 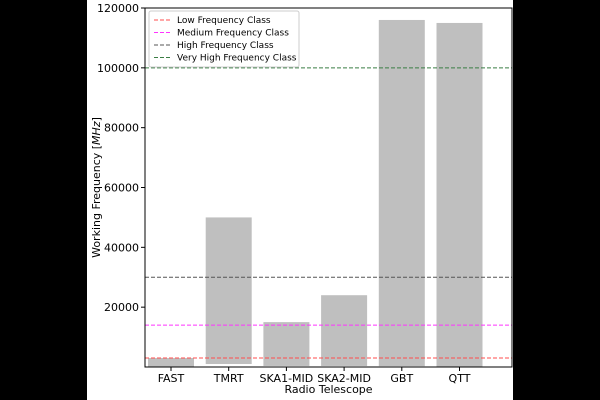 What do you see at coordinates (459, 194) in the screenshot?
I see `bar-qtt` at bounding box center [459, 194].